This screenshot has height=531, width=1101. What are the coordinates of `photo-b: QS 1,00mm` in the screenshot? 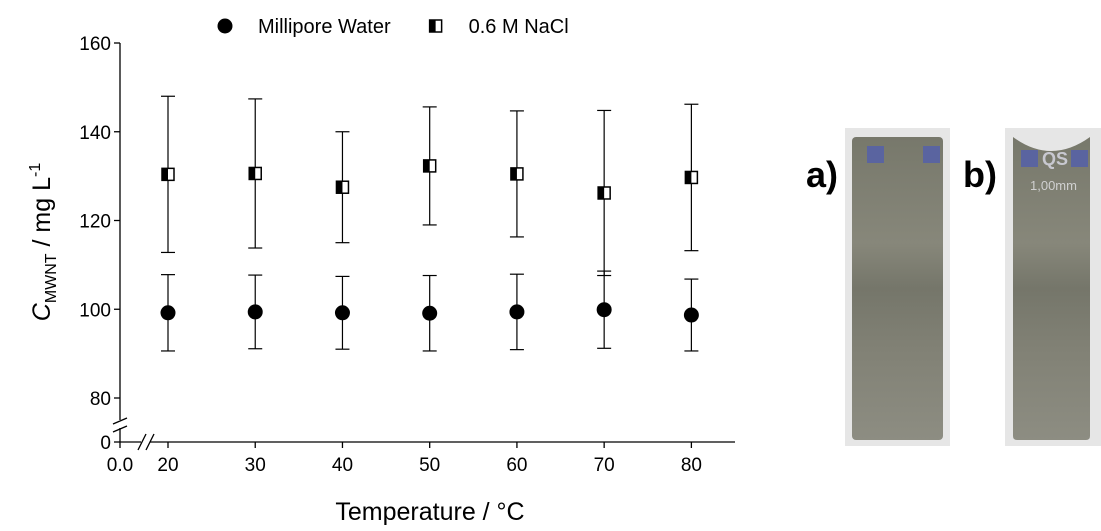 It's located at (1053, 287).